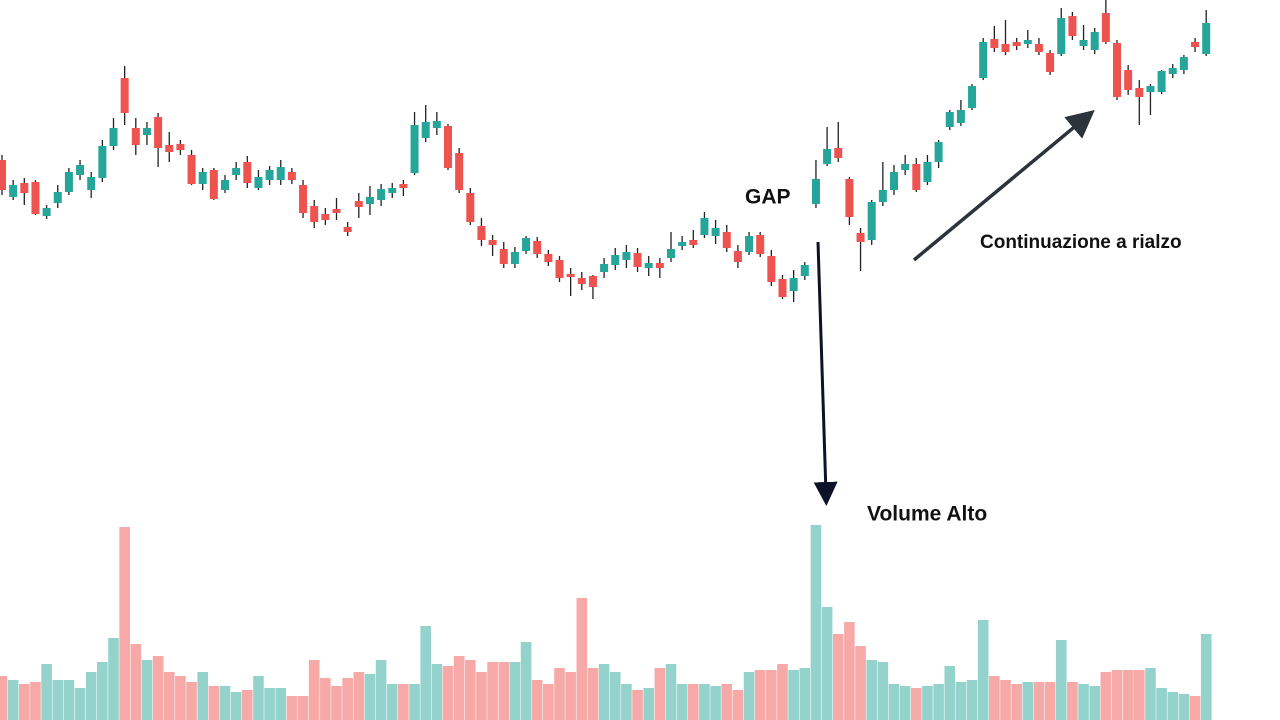  What do you see at coordinates (1003, 186) in the screenshot?
I see `arrow-up` at bounding box center [1003, 186].